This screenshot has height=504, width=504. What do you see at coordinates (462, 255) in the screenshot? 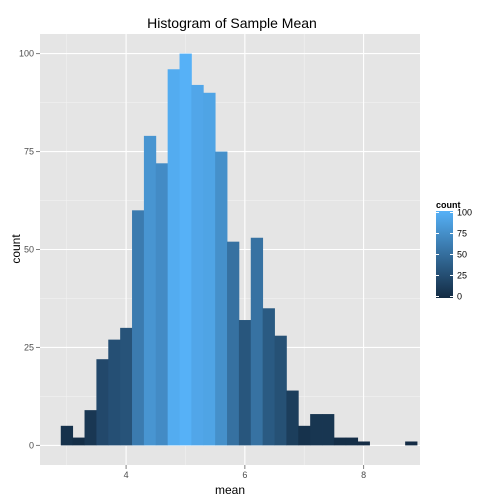
I see `legend-label: 50` at bounding box center [462, 255].